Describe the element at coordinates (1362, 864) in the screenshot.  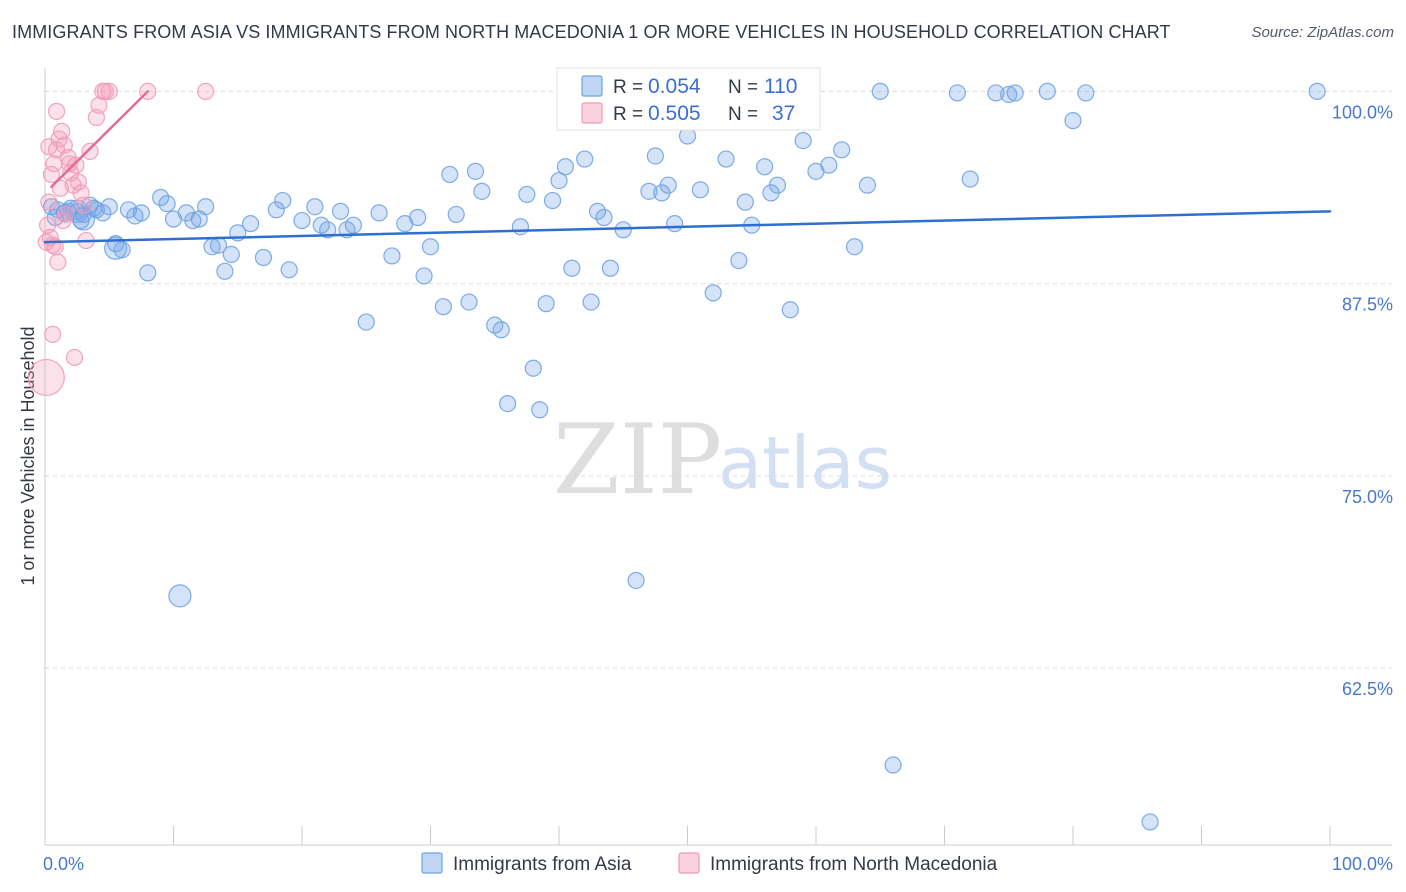
I see `x-tick-label-max: 100.0%` at that location.